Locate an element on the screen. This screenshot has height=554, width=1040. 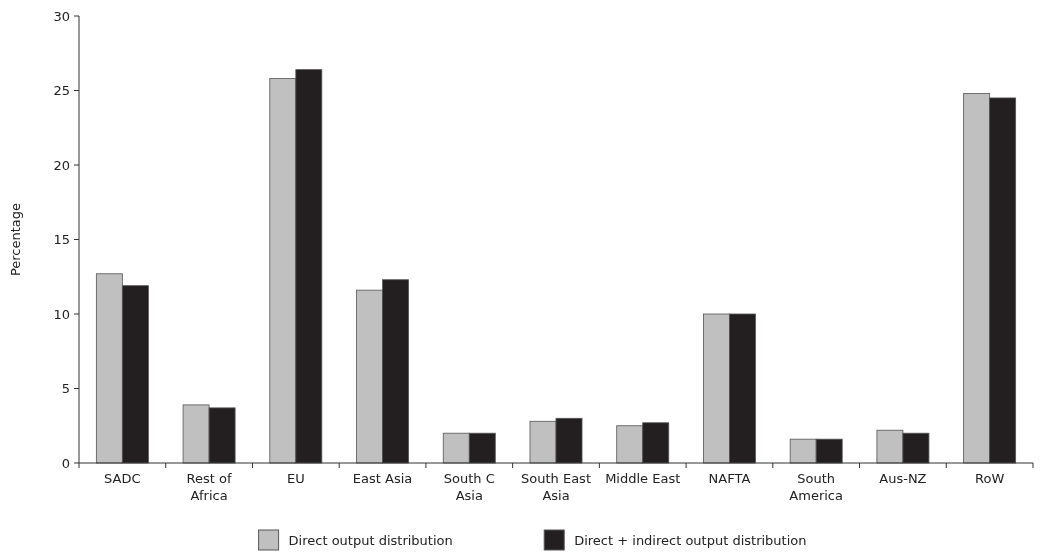
x-tick-label: South East Asia is located at coordinates (556, 487).